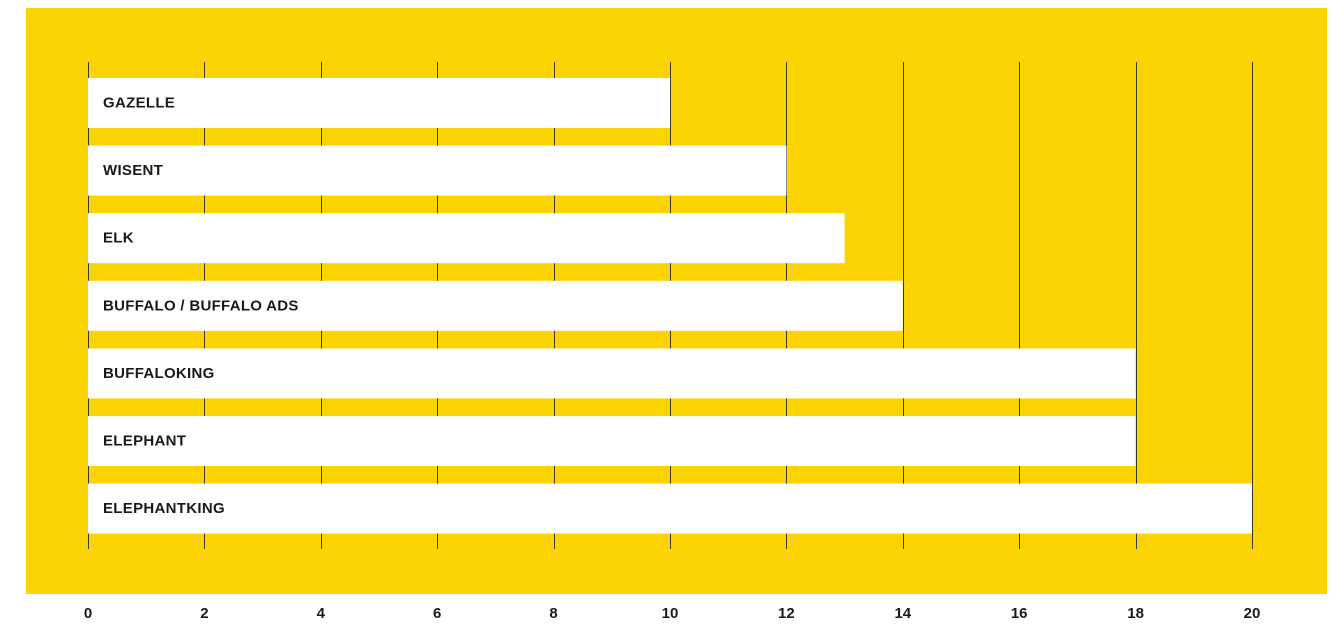 The height and width of the screenshot is (626, 1335). What do you see at coordinates (902, 613) in the screenshot?
I see `x-tick-label: 14` at bounding box center [902, 613].